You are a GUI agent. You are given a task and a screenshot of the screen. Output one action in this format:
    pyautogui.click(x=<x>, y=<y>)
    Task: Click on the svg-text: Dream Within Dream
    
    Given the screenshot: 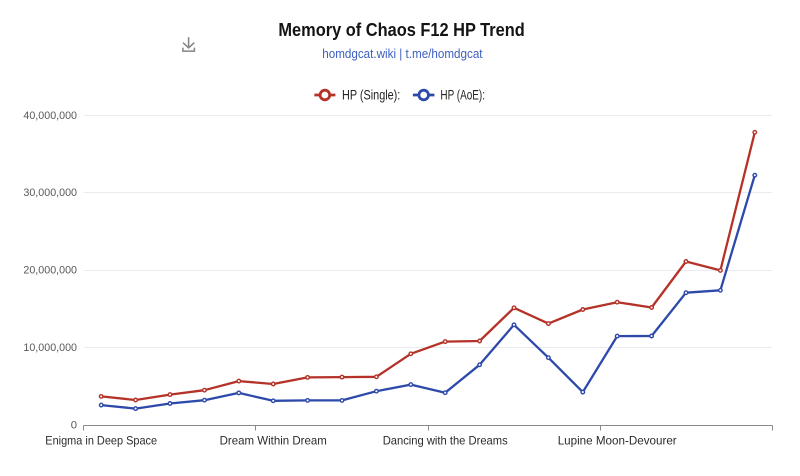 What is the action you would take?
    pyautogui.click(x=273, y=441)
    